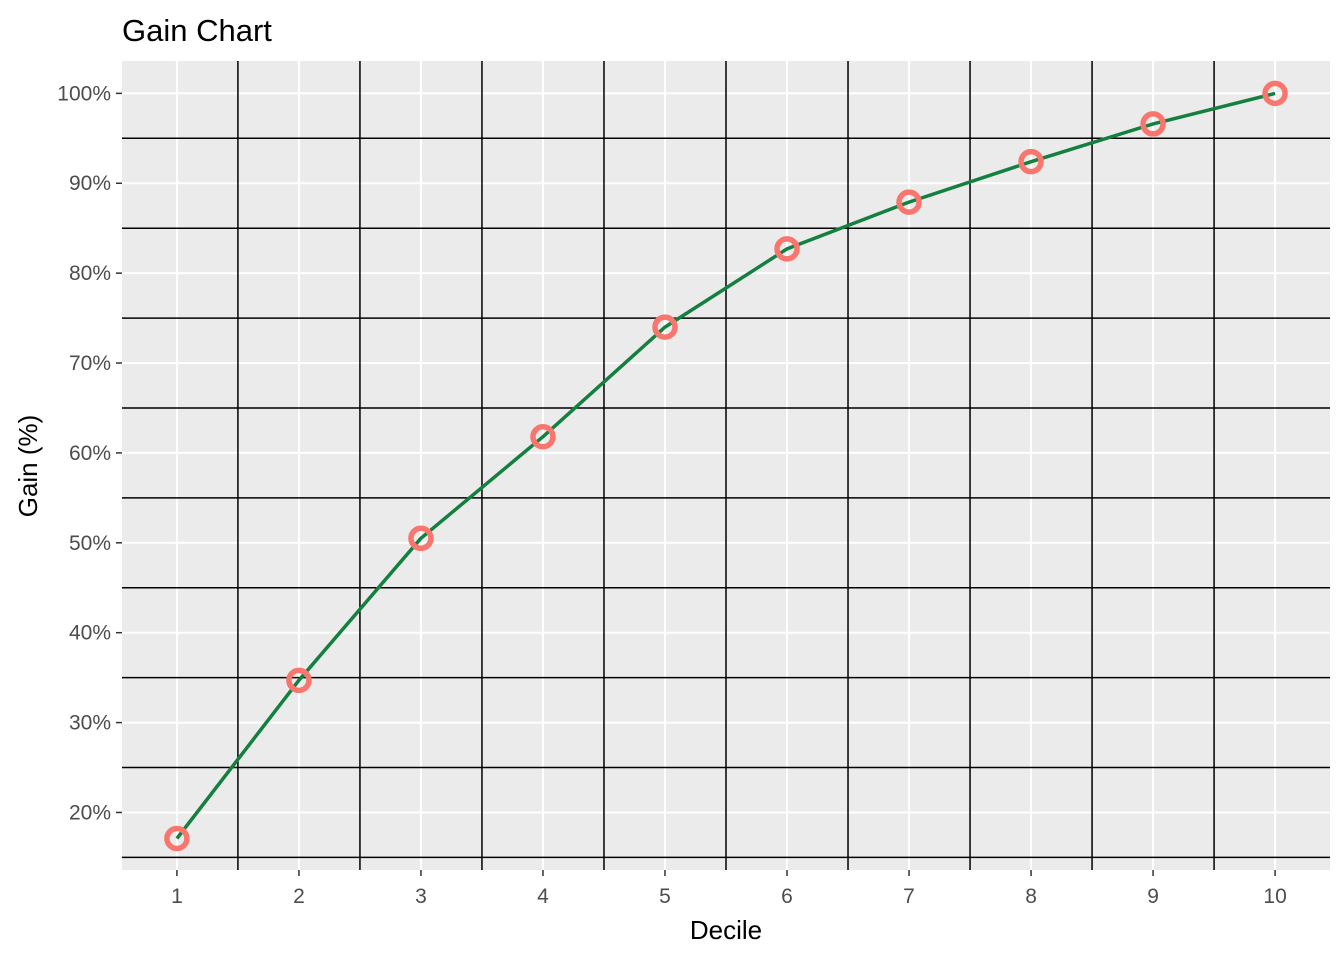 The width and height of the screenshot is (1344, 960). I want to click on x-tick-label: 9, so click(1153, 896).